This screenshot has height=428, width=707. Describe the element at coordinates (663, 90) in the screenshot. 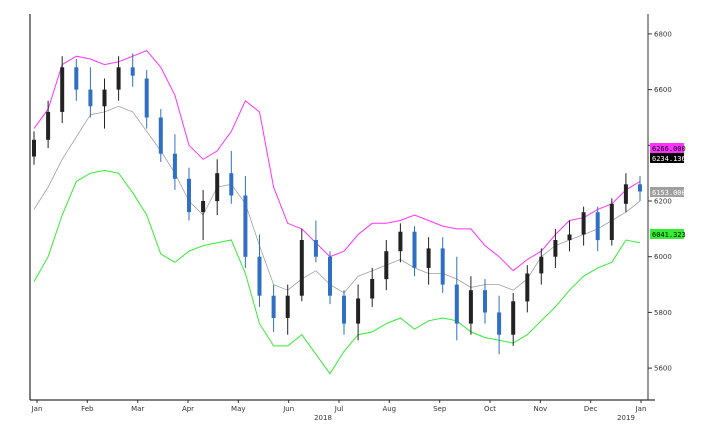

I see `y-tick-label: 6600` at that location.